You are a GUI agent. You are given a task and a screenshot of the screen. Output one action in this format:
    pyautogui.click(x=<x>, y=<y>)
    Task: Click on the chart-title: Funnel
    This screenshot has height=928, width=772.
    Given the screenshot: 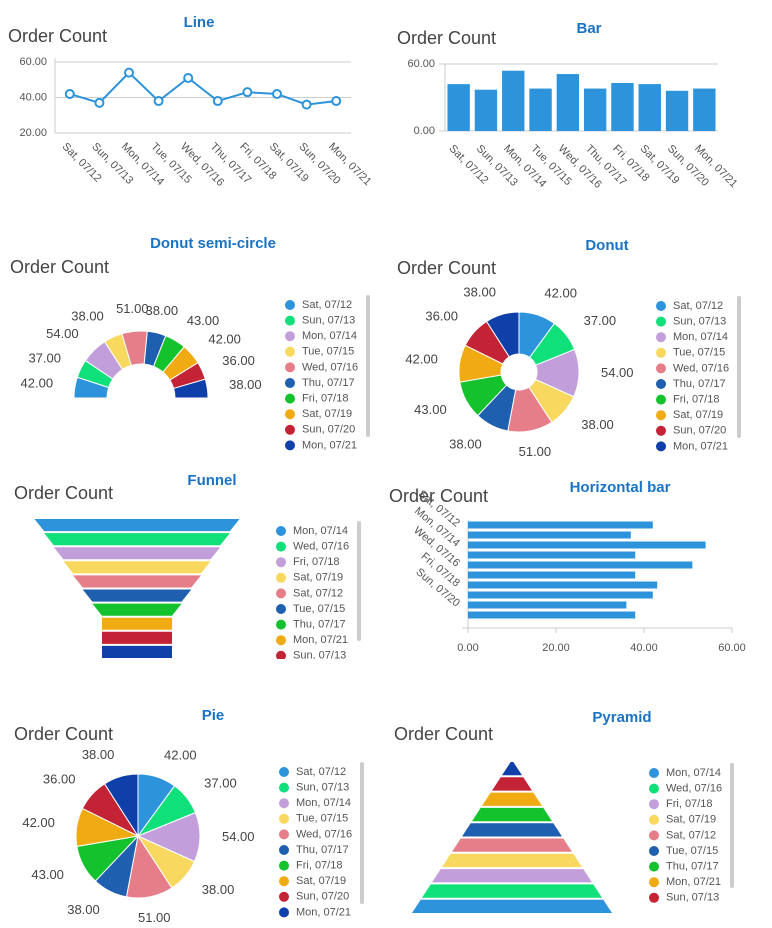 What is the action you would take?
    pyautogui.click(x=211, y=480)
    